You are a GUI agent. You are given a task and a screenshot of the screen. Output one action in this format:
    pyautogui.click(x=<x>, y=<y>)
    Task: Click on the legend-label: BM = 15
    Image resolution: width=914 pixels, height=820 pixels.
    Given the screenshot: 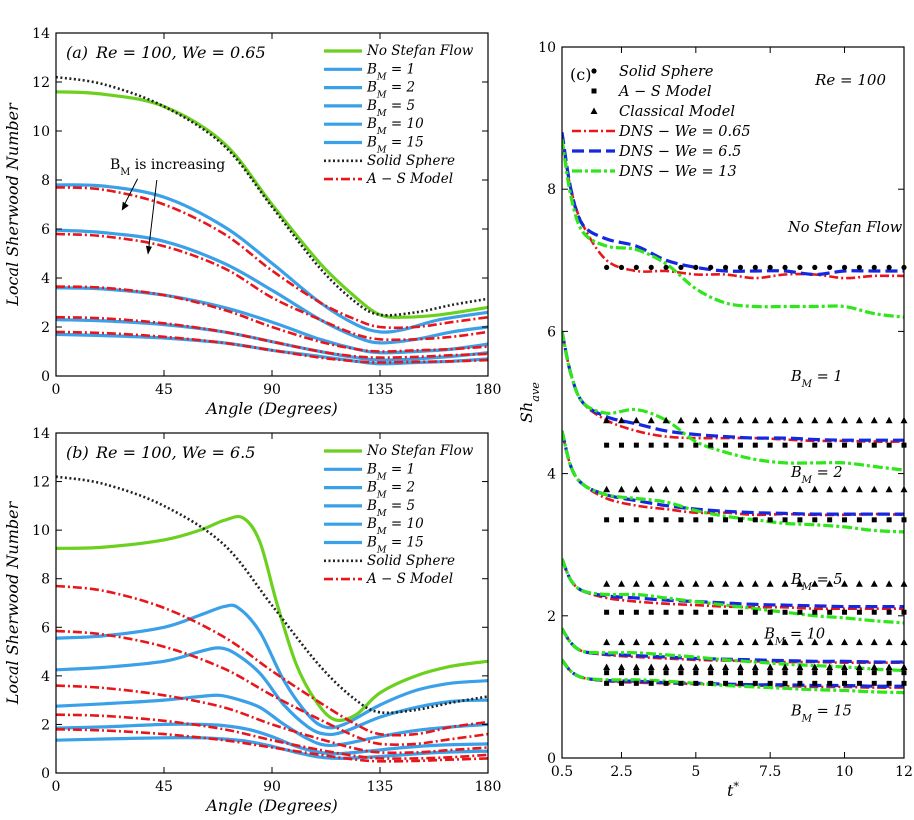 What is the action you would take?
    pyautogui.click(x=395, y=145)
    